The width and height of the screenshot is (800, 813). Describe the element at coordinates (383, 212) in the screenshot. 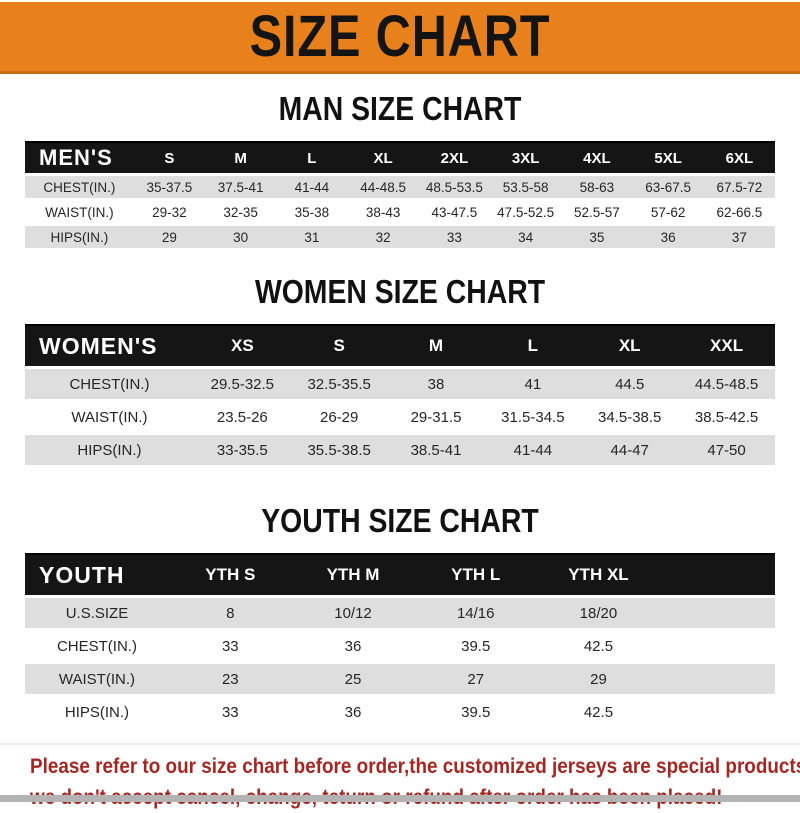

I see `men-table-cell: 38-43` at that location.